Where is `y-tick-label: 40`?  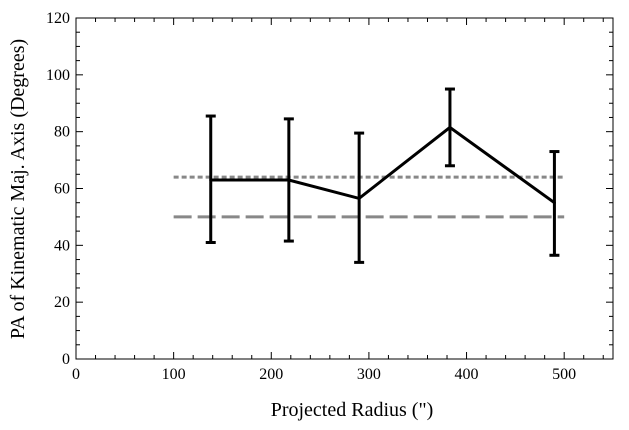 y-tick-label: 40 is located at coordinates (62, 245).